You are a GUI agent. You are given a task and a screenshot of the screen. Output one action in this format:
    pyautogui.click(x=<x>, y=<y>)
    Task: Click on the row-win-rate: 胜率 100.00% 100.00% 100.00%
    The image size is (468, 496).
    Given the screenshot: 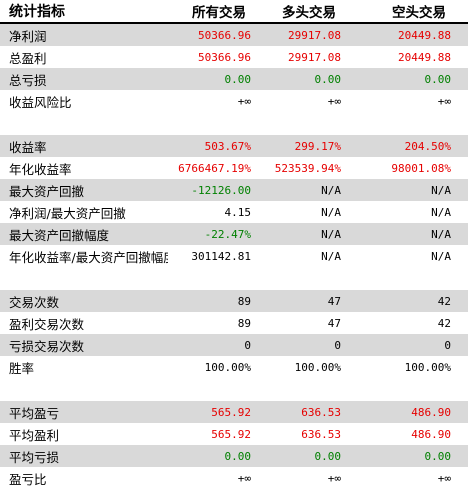 What is the action you would take?
    pyautogui.click(x=234, y=367)
    